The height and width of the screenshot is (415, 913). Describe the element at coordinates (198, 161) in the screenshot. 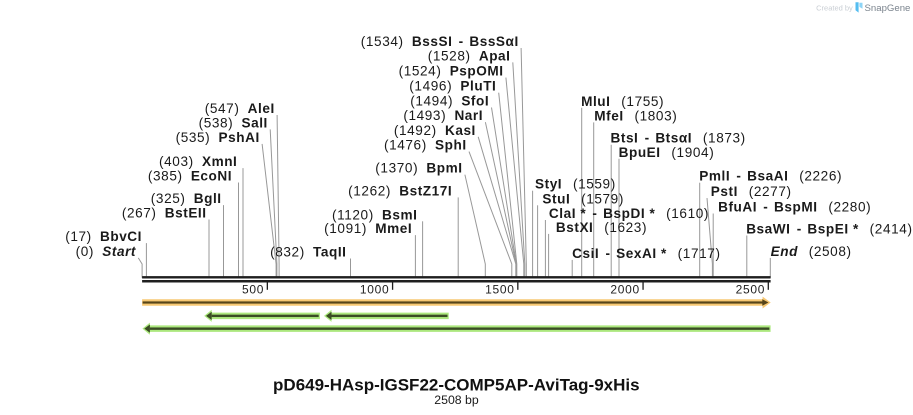

I see `svg-text:(403)XmnI: (403) XmnI` at that location.